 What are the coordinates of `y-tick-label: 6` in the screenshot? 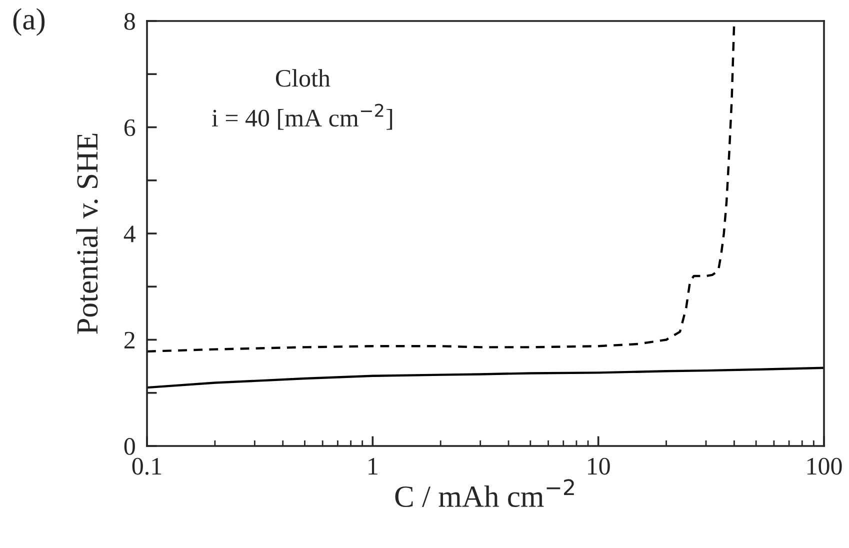 It's located at (130, 127).